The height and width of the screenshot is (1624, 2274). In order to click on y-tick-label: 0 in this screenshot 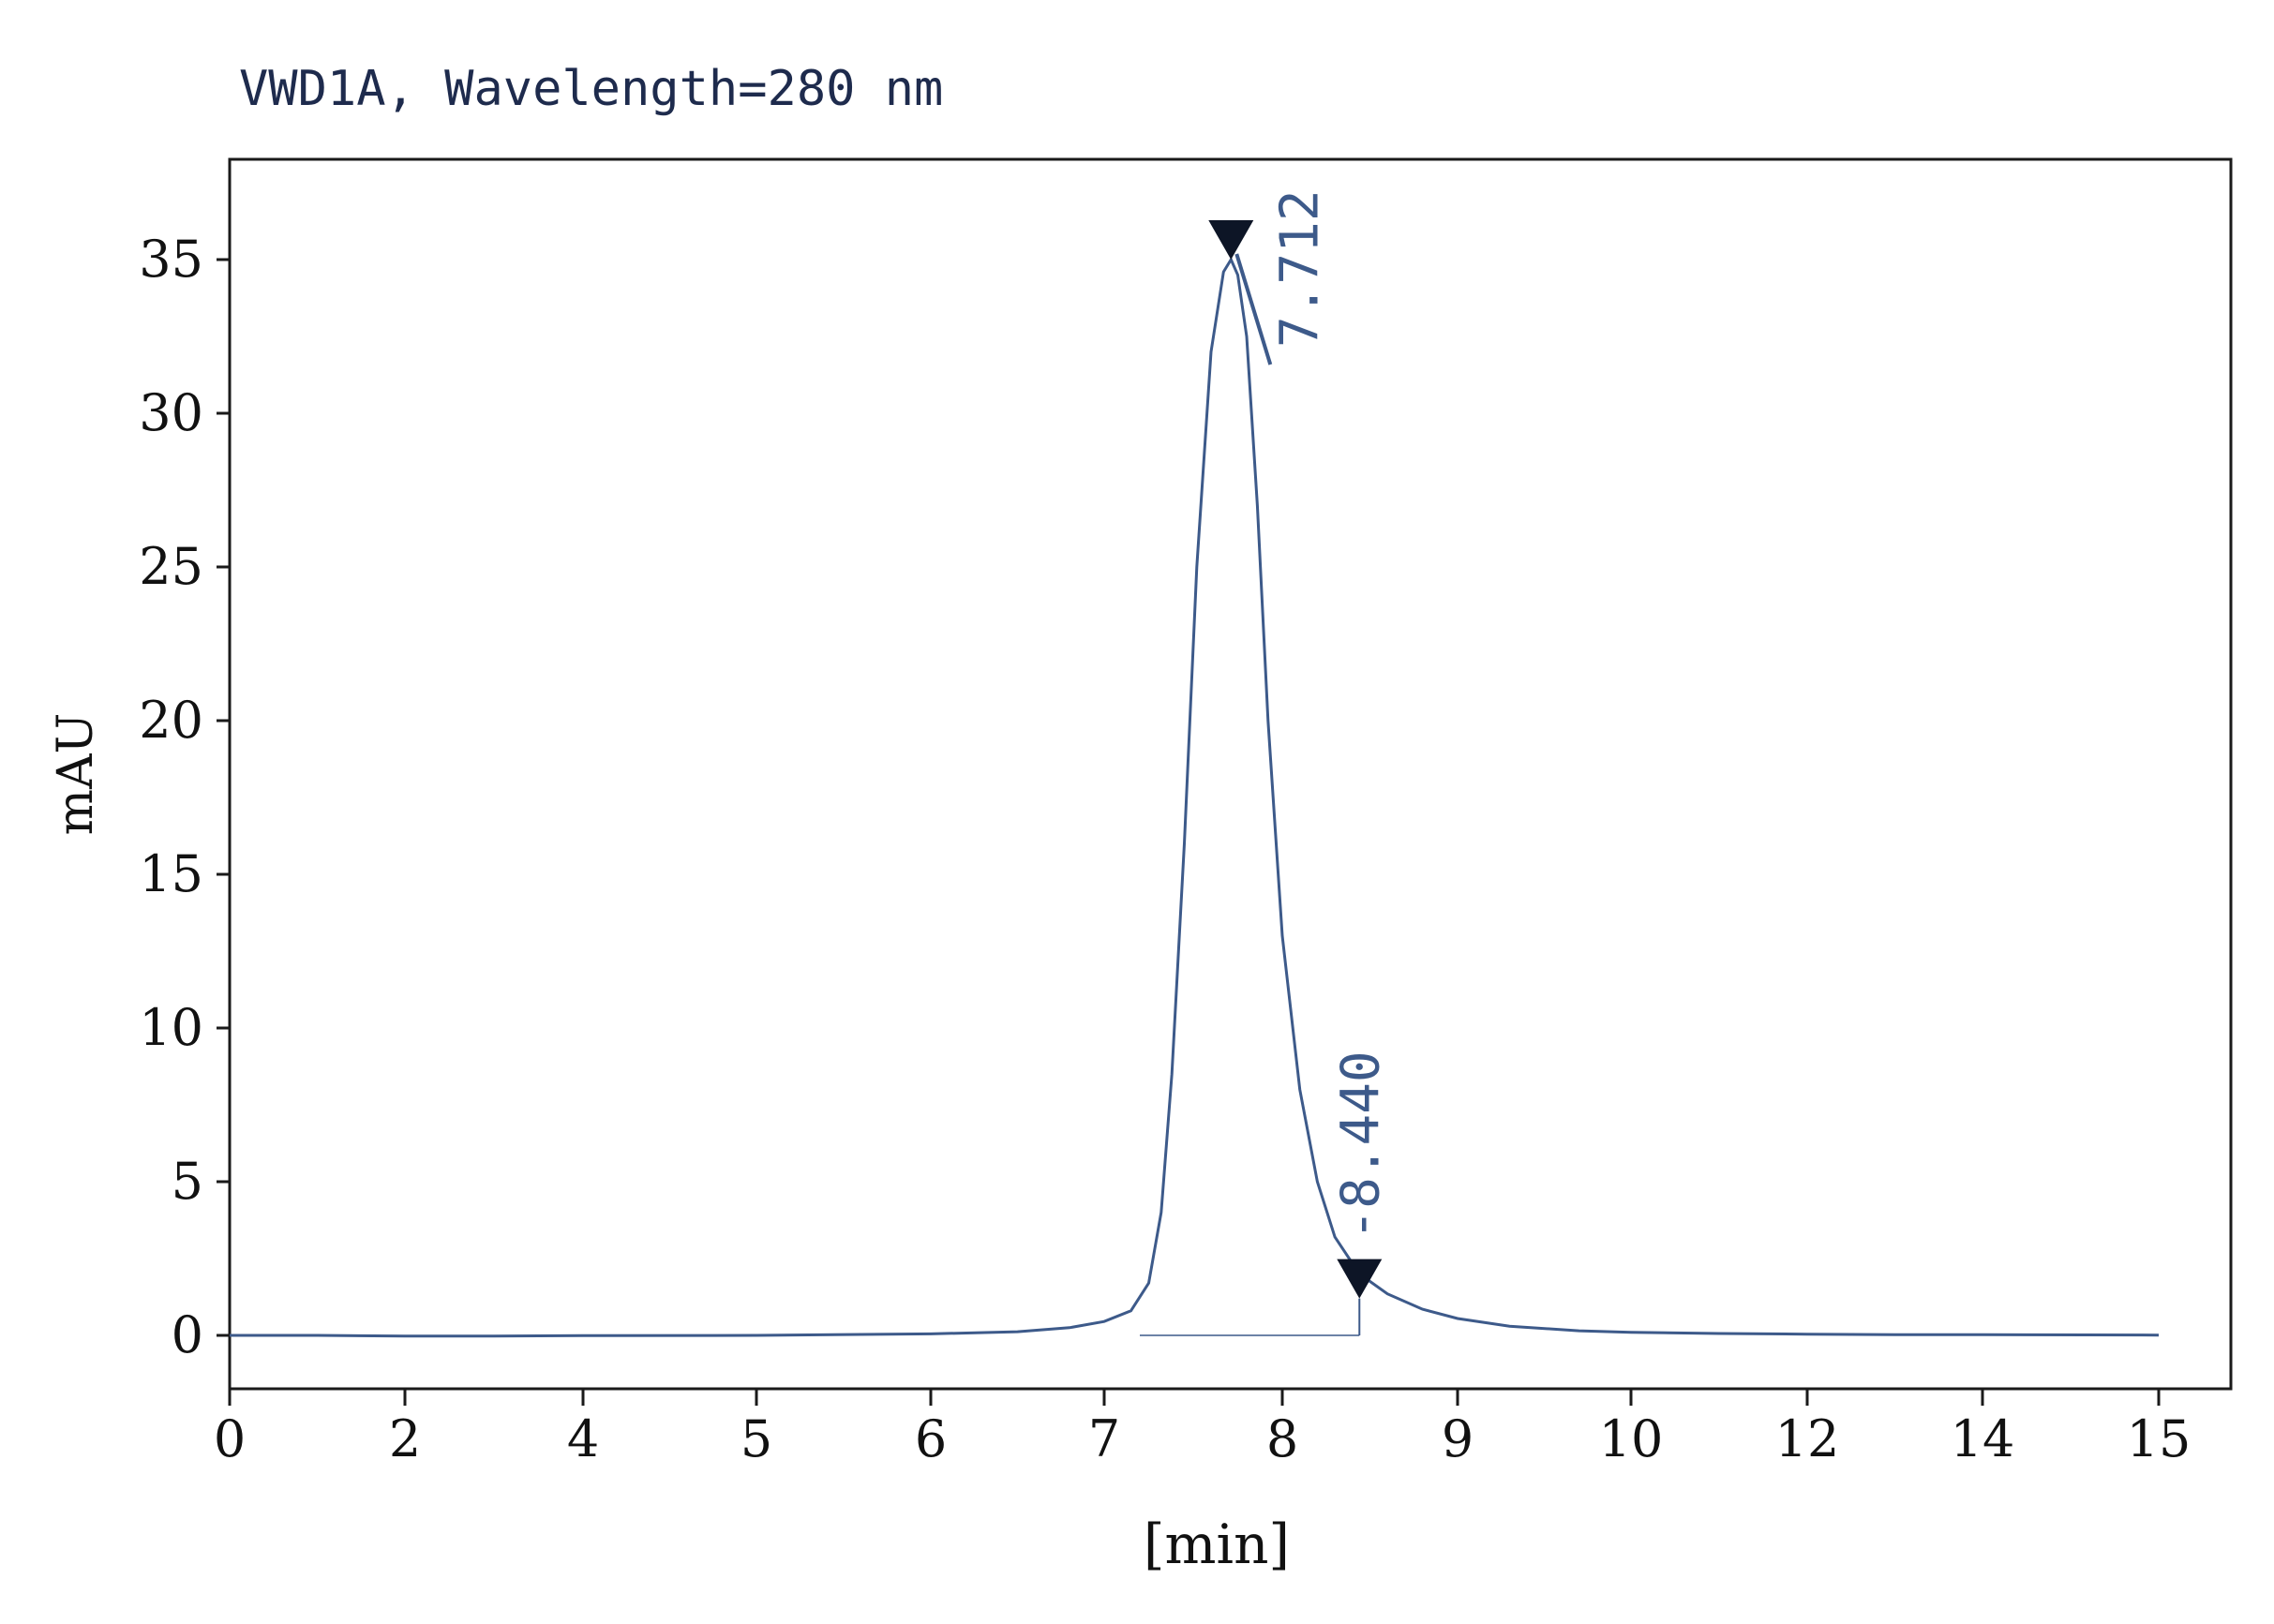, I will do `click(188, 1335)`.